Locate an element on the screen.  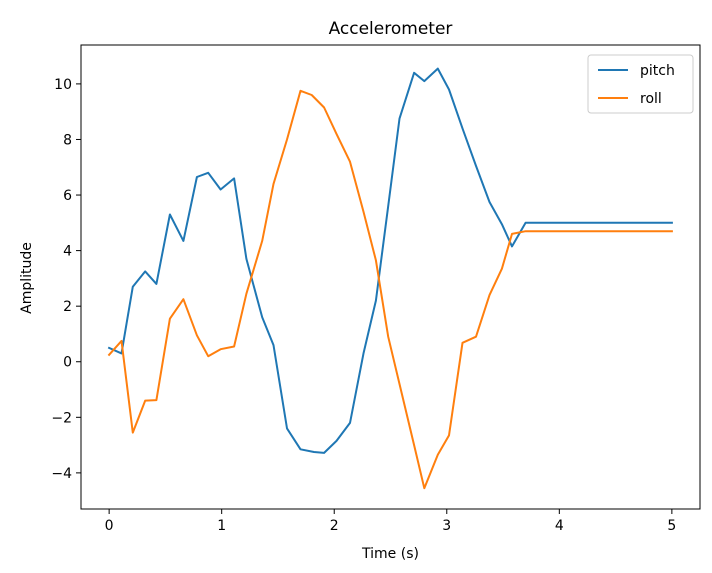
y-tick-label: 6 is located at coordinates (67, 196).